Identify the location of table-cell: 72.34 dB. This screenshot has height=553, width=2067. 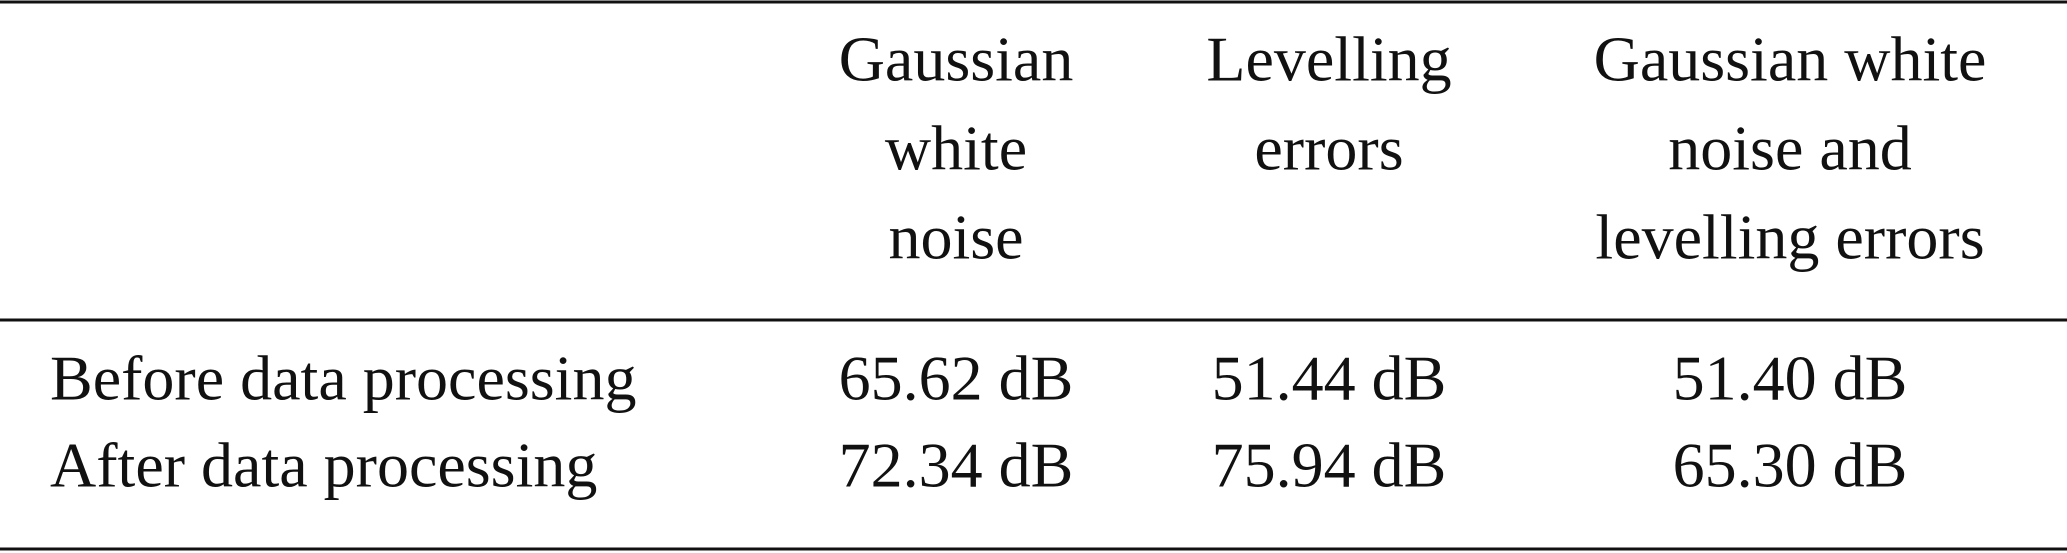
(956, 465).